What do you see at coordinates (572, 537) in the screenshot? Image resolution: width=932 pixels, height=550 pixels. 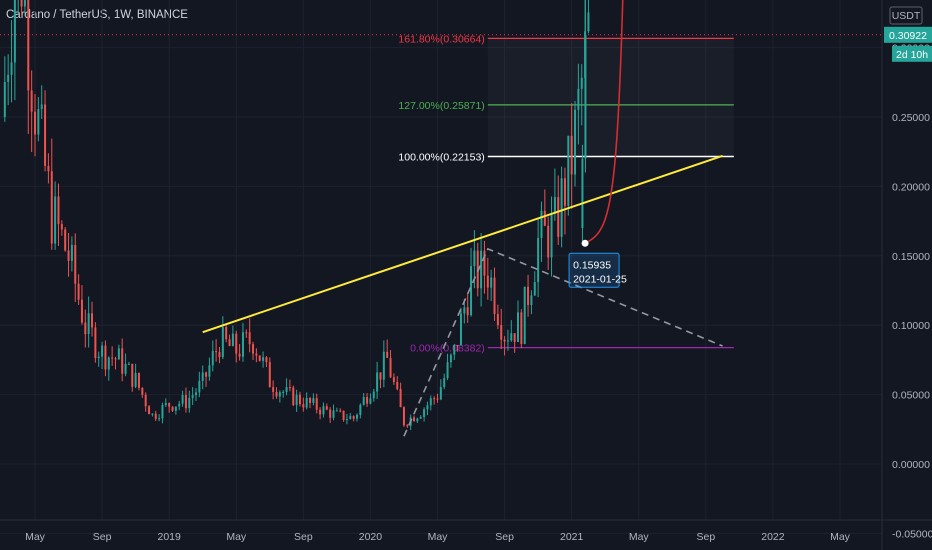 I see `x-tick-label: 2021` at bounding box center [572, 537].